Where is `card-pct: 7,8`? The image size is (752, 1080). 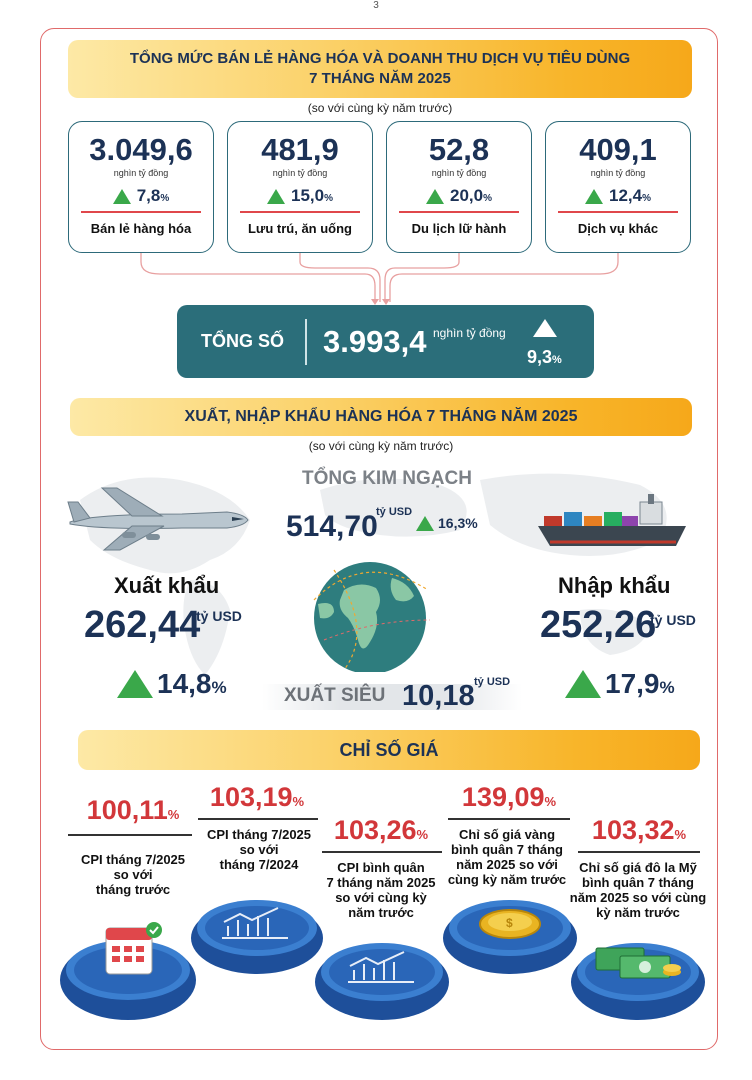
card-pct: 7,8 is located at coordinates (148, 195).